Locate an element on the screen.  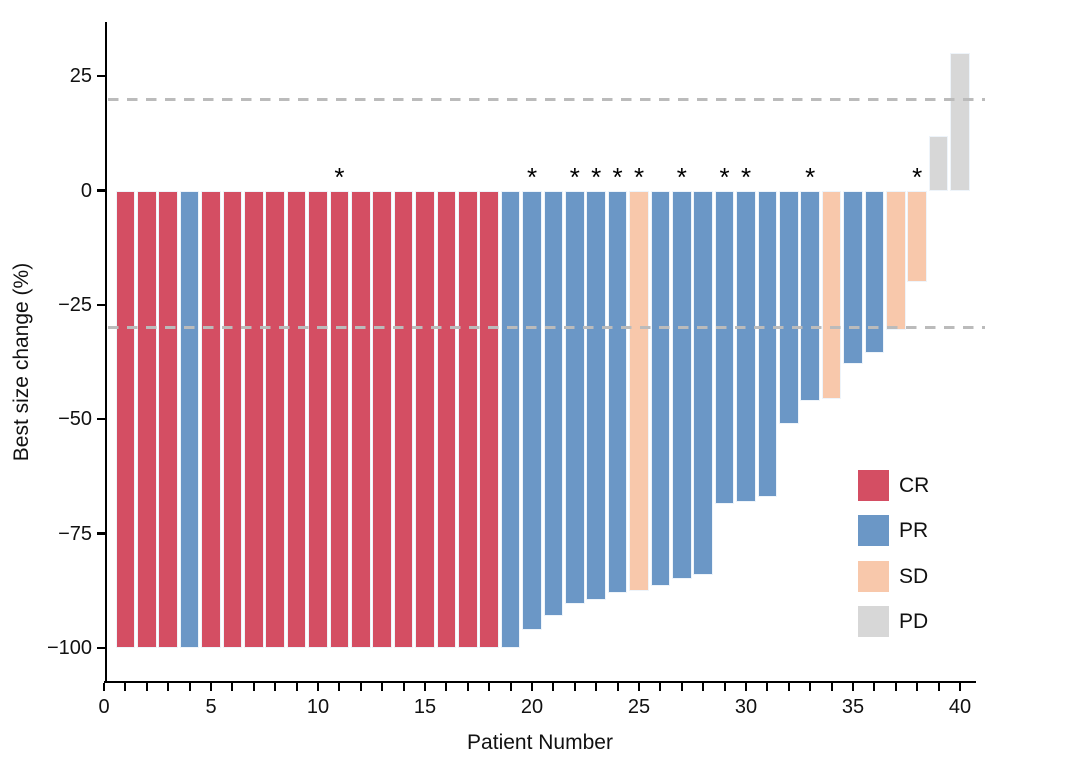
bar-patient-2-cr is located at coordinates (147, 419).